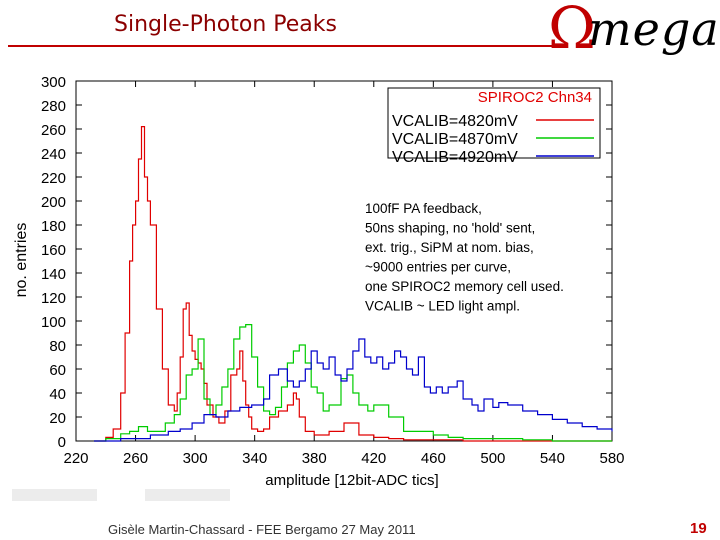 The height and width of the screenshot is (540, 720). I want to click on legend-label-1: VCALIB=4820mV, so click(455, 121).